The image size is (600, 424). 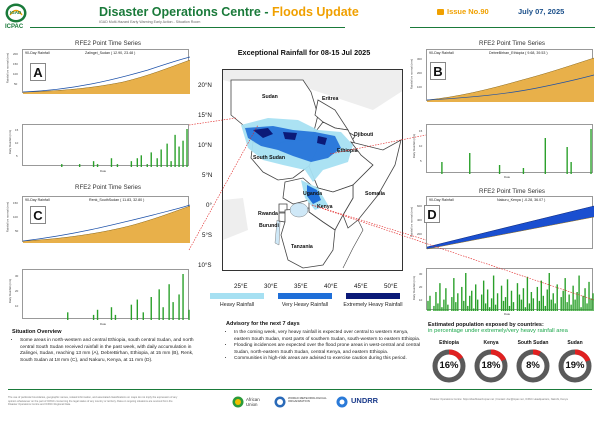 What do you see at coordinates (419, 220) in the screenshot?
I see `ytick-top-d-1: 400` at bounding box center [419, 220].